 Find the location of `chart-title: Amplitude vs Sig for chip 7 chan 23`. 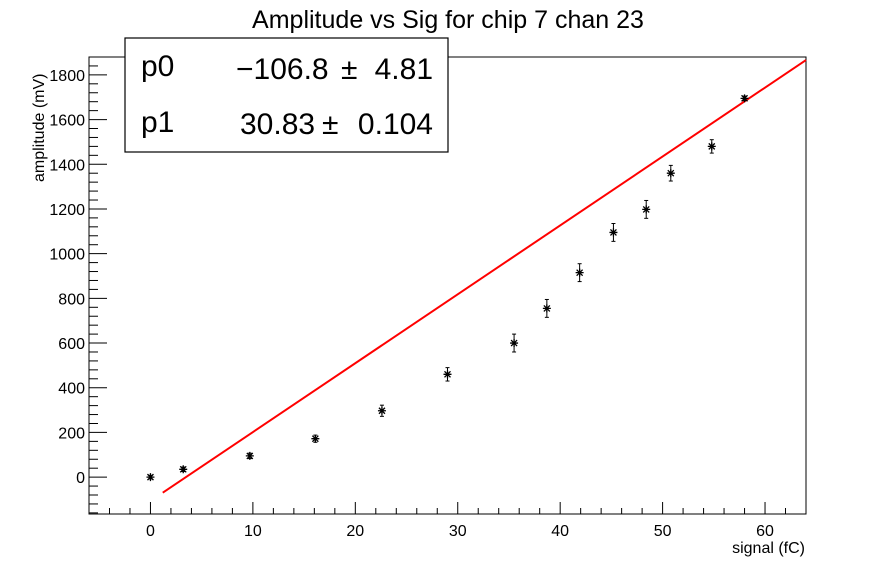

chart-title: Amplitude vs Sig for chip 7 chan 23 is located at coordinates (448, 20).